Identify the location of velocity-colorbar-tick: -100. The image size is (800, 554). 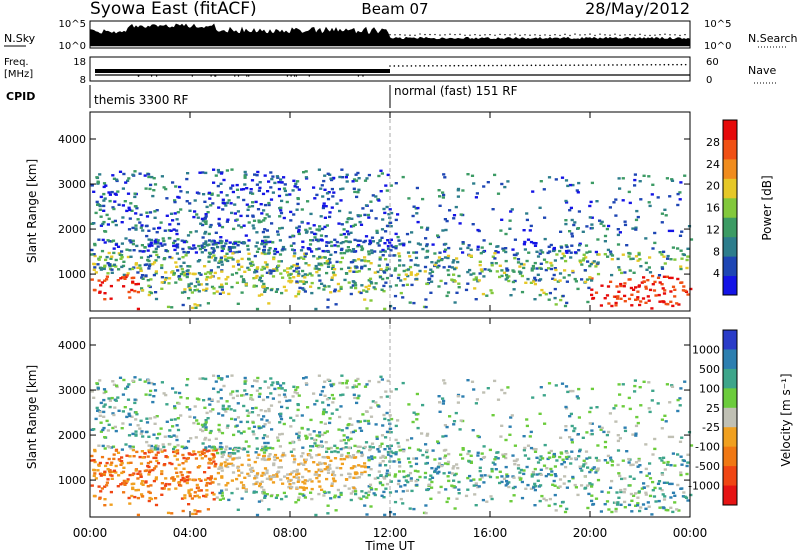
(707, 447).